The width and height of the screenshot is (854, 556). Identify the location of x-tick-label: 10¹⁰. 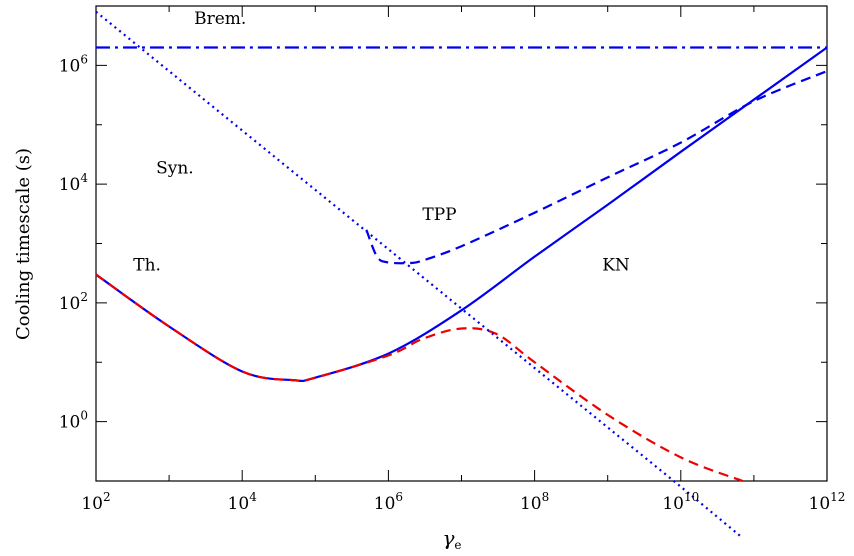
(680, 502).